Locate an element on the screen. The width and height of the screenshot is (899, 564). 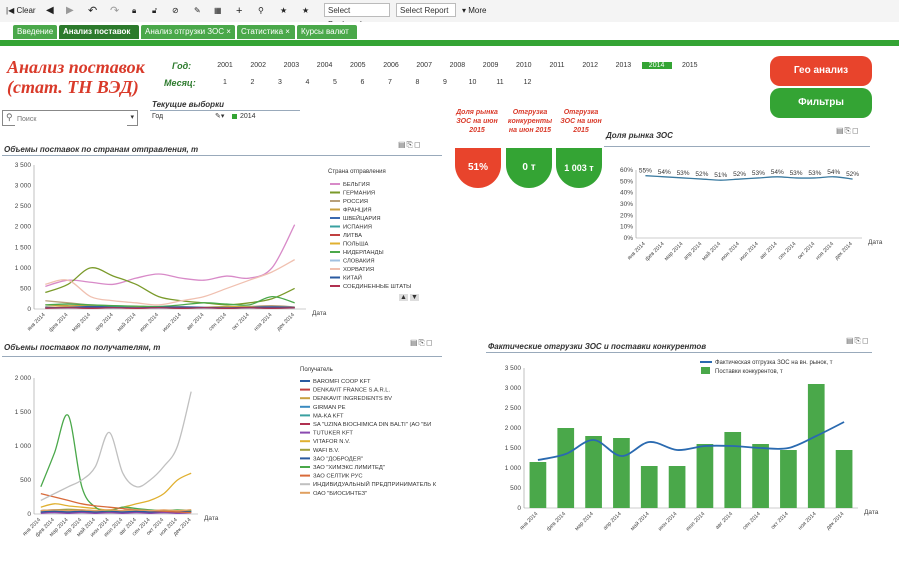
report-select-label: Select Report is located at coordinates (424, 10).